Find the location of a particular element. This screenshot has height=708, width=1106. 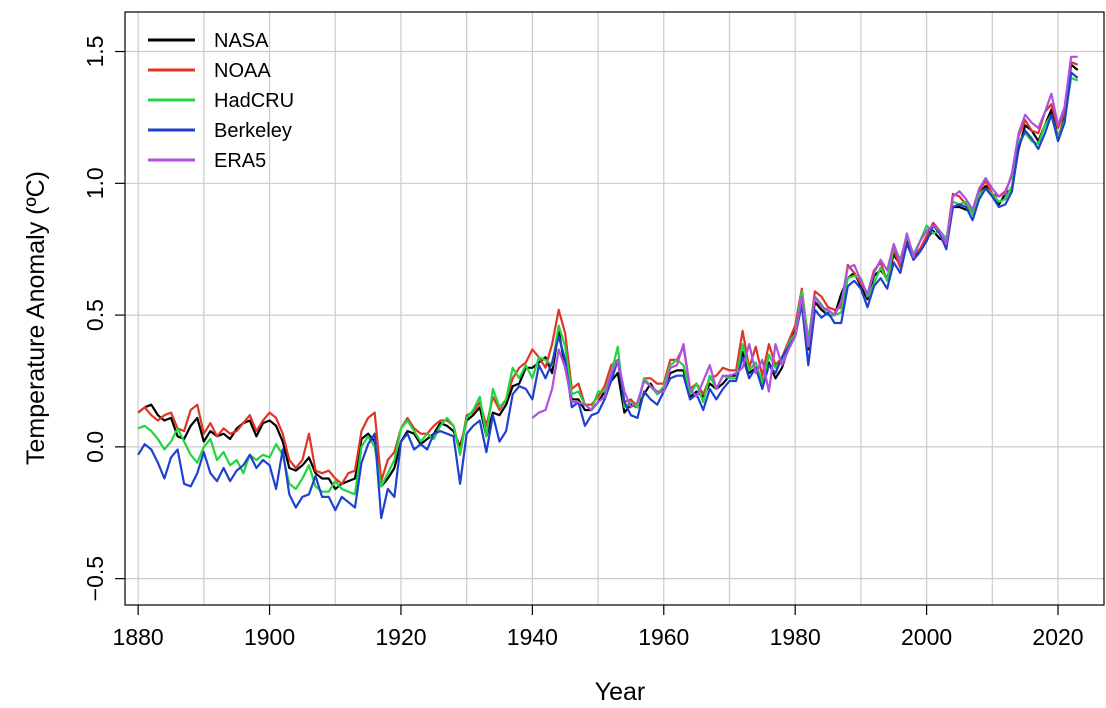

x-tick-label: 2000 is located at coordinates (926, 637).